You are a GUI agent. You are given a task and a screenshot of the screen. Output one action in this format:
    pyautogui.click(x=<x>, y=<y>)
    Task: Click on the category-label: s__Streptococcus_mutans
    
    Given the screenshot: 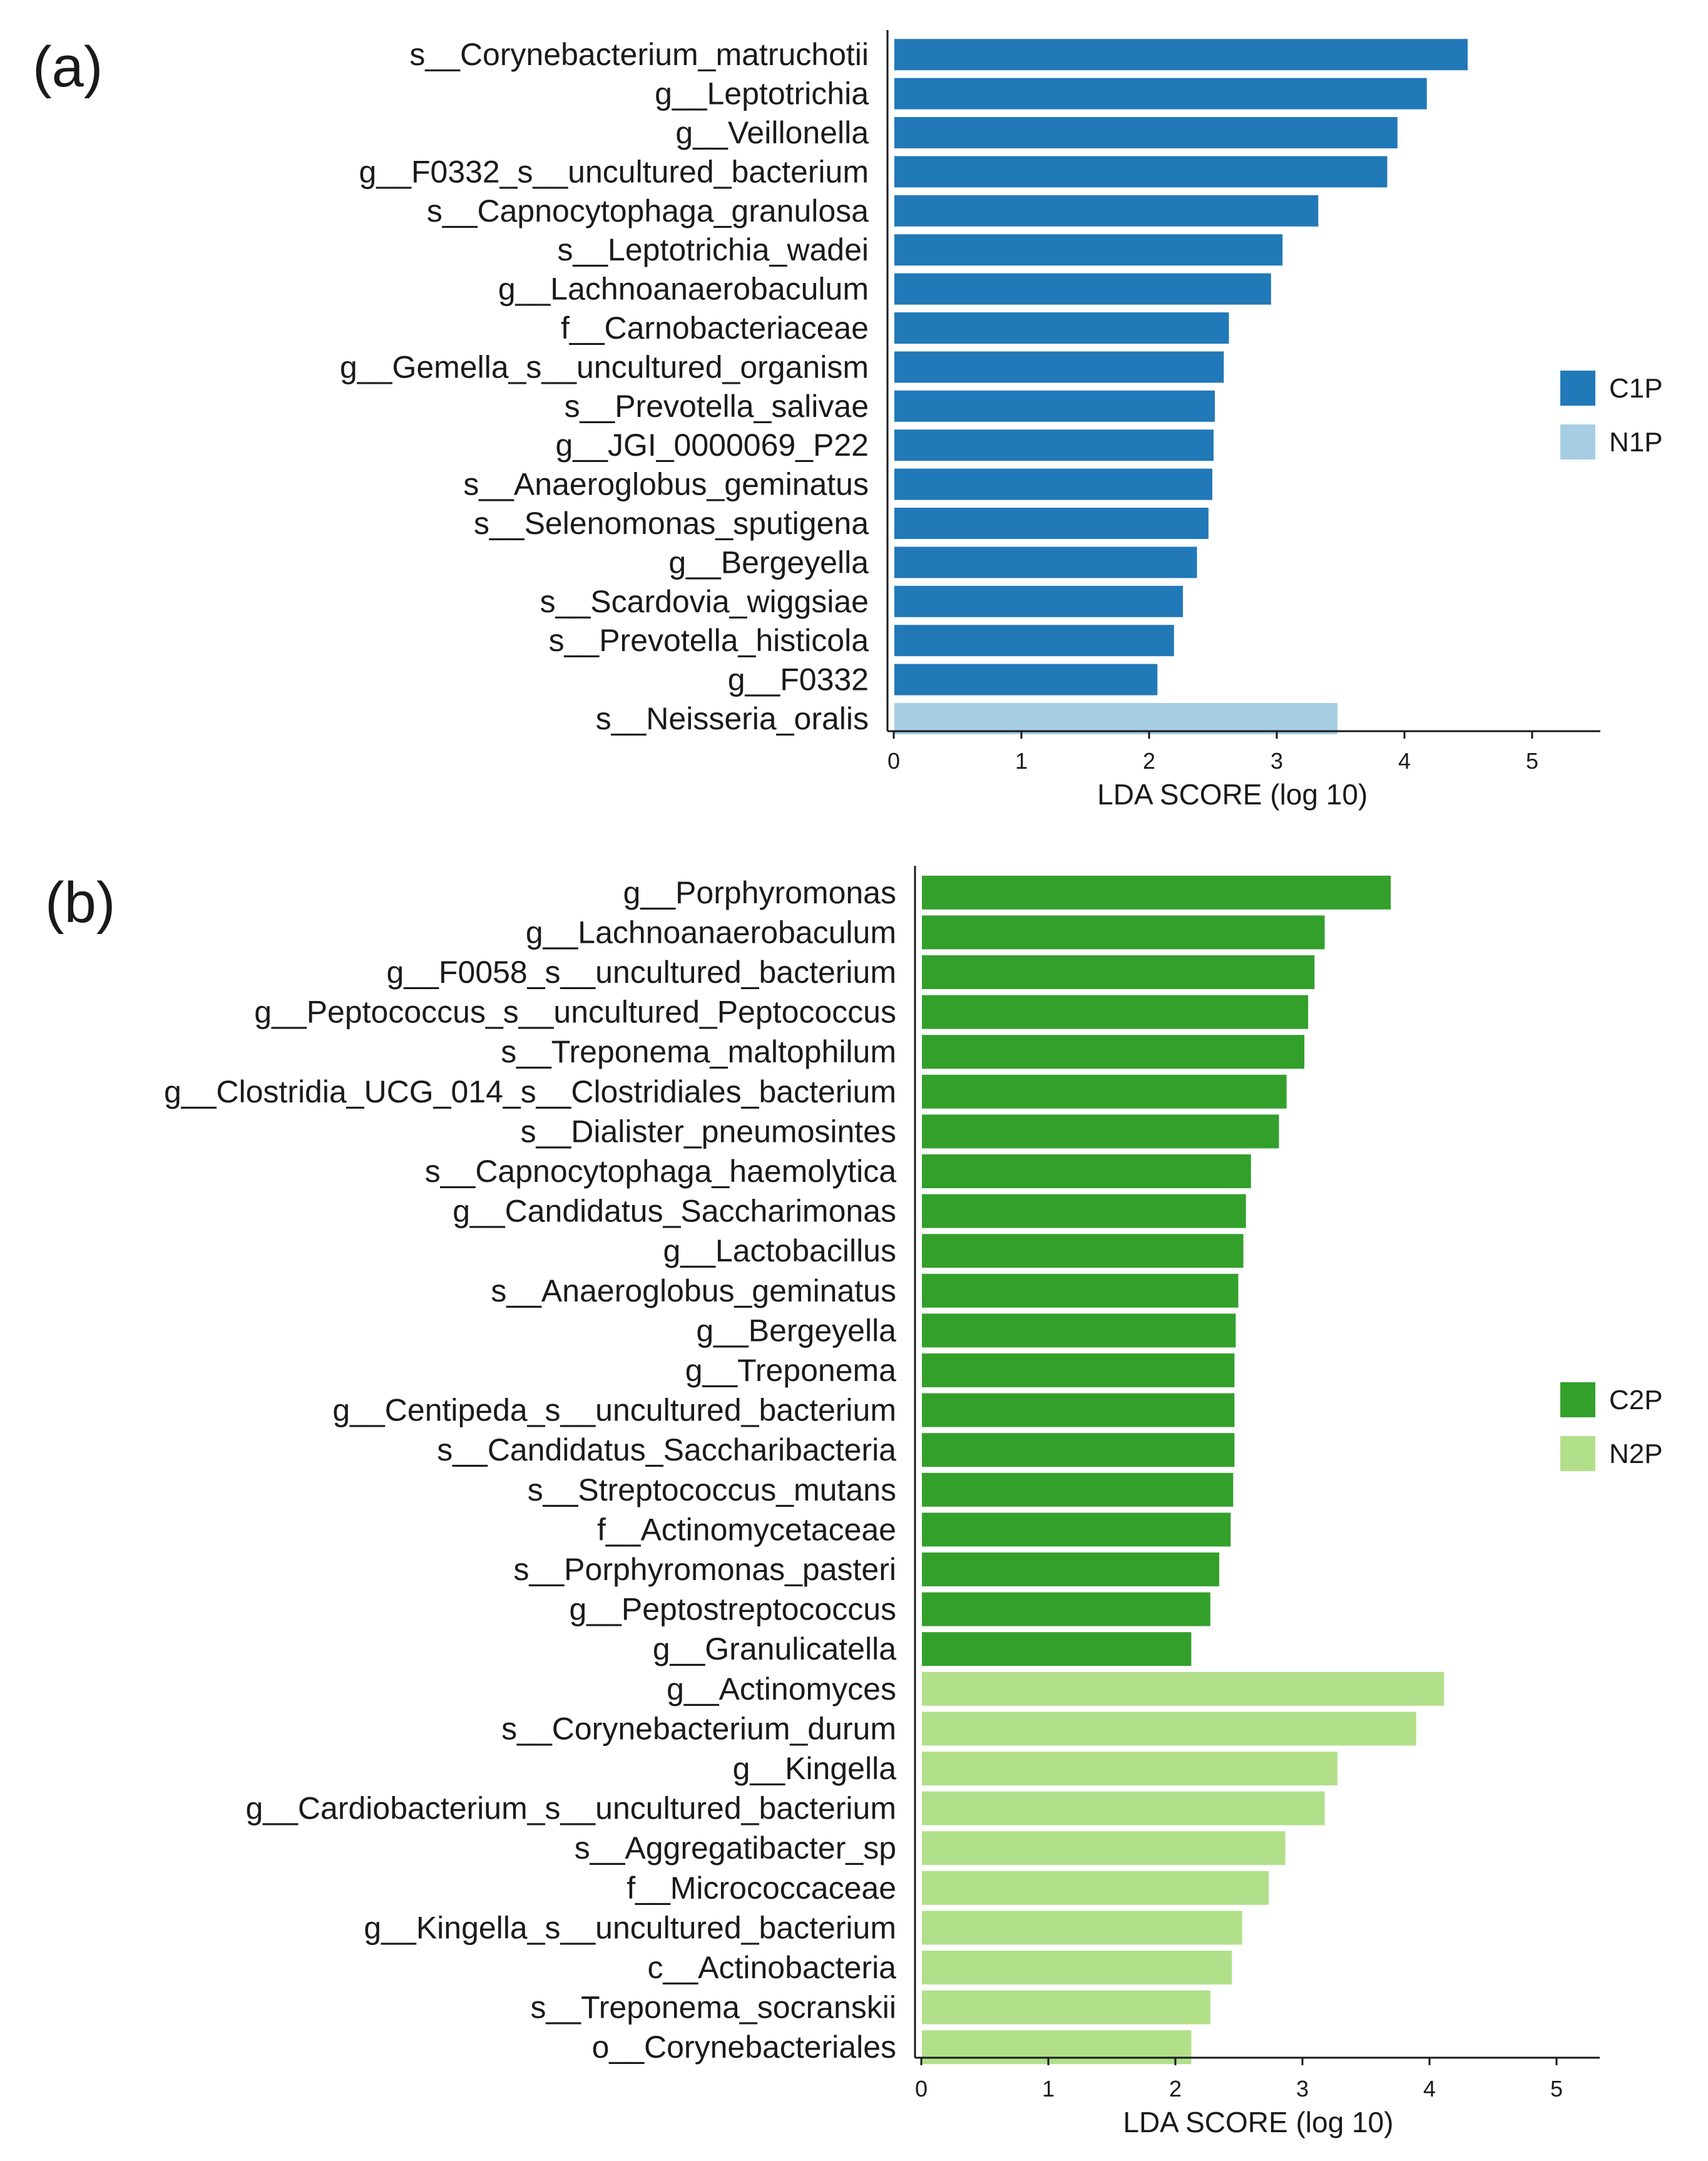 What is the action you would take?
    pyautogui.click(x=712, y=1489)
    